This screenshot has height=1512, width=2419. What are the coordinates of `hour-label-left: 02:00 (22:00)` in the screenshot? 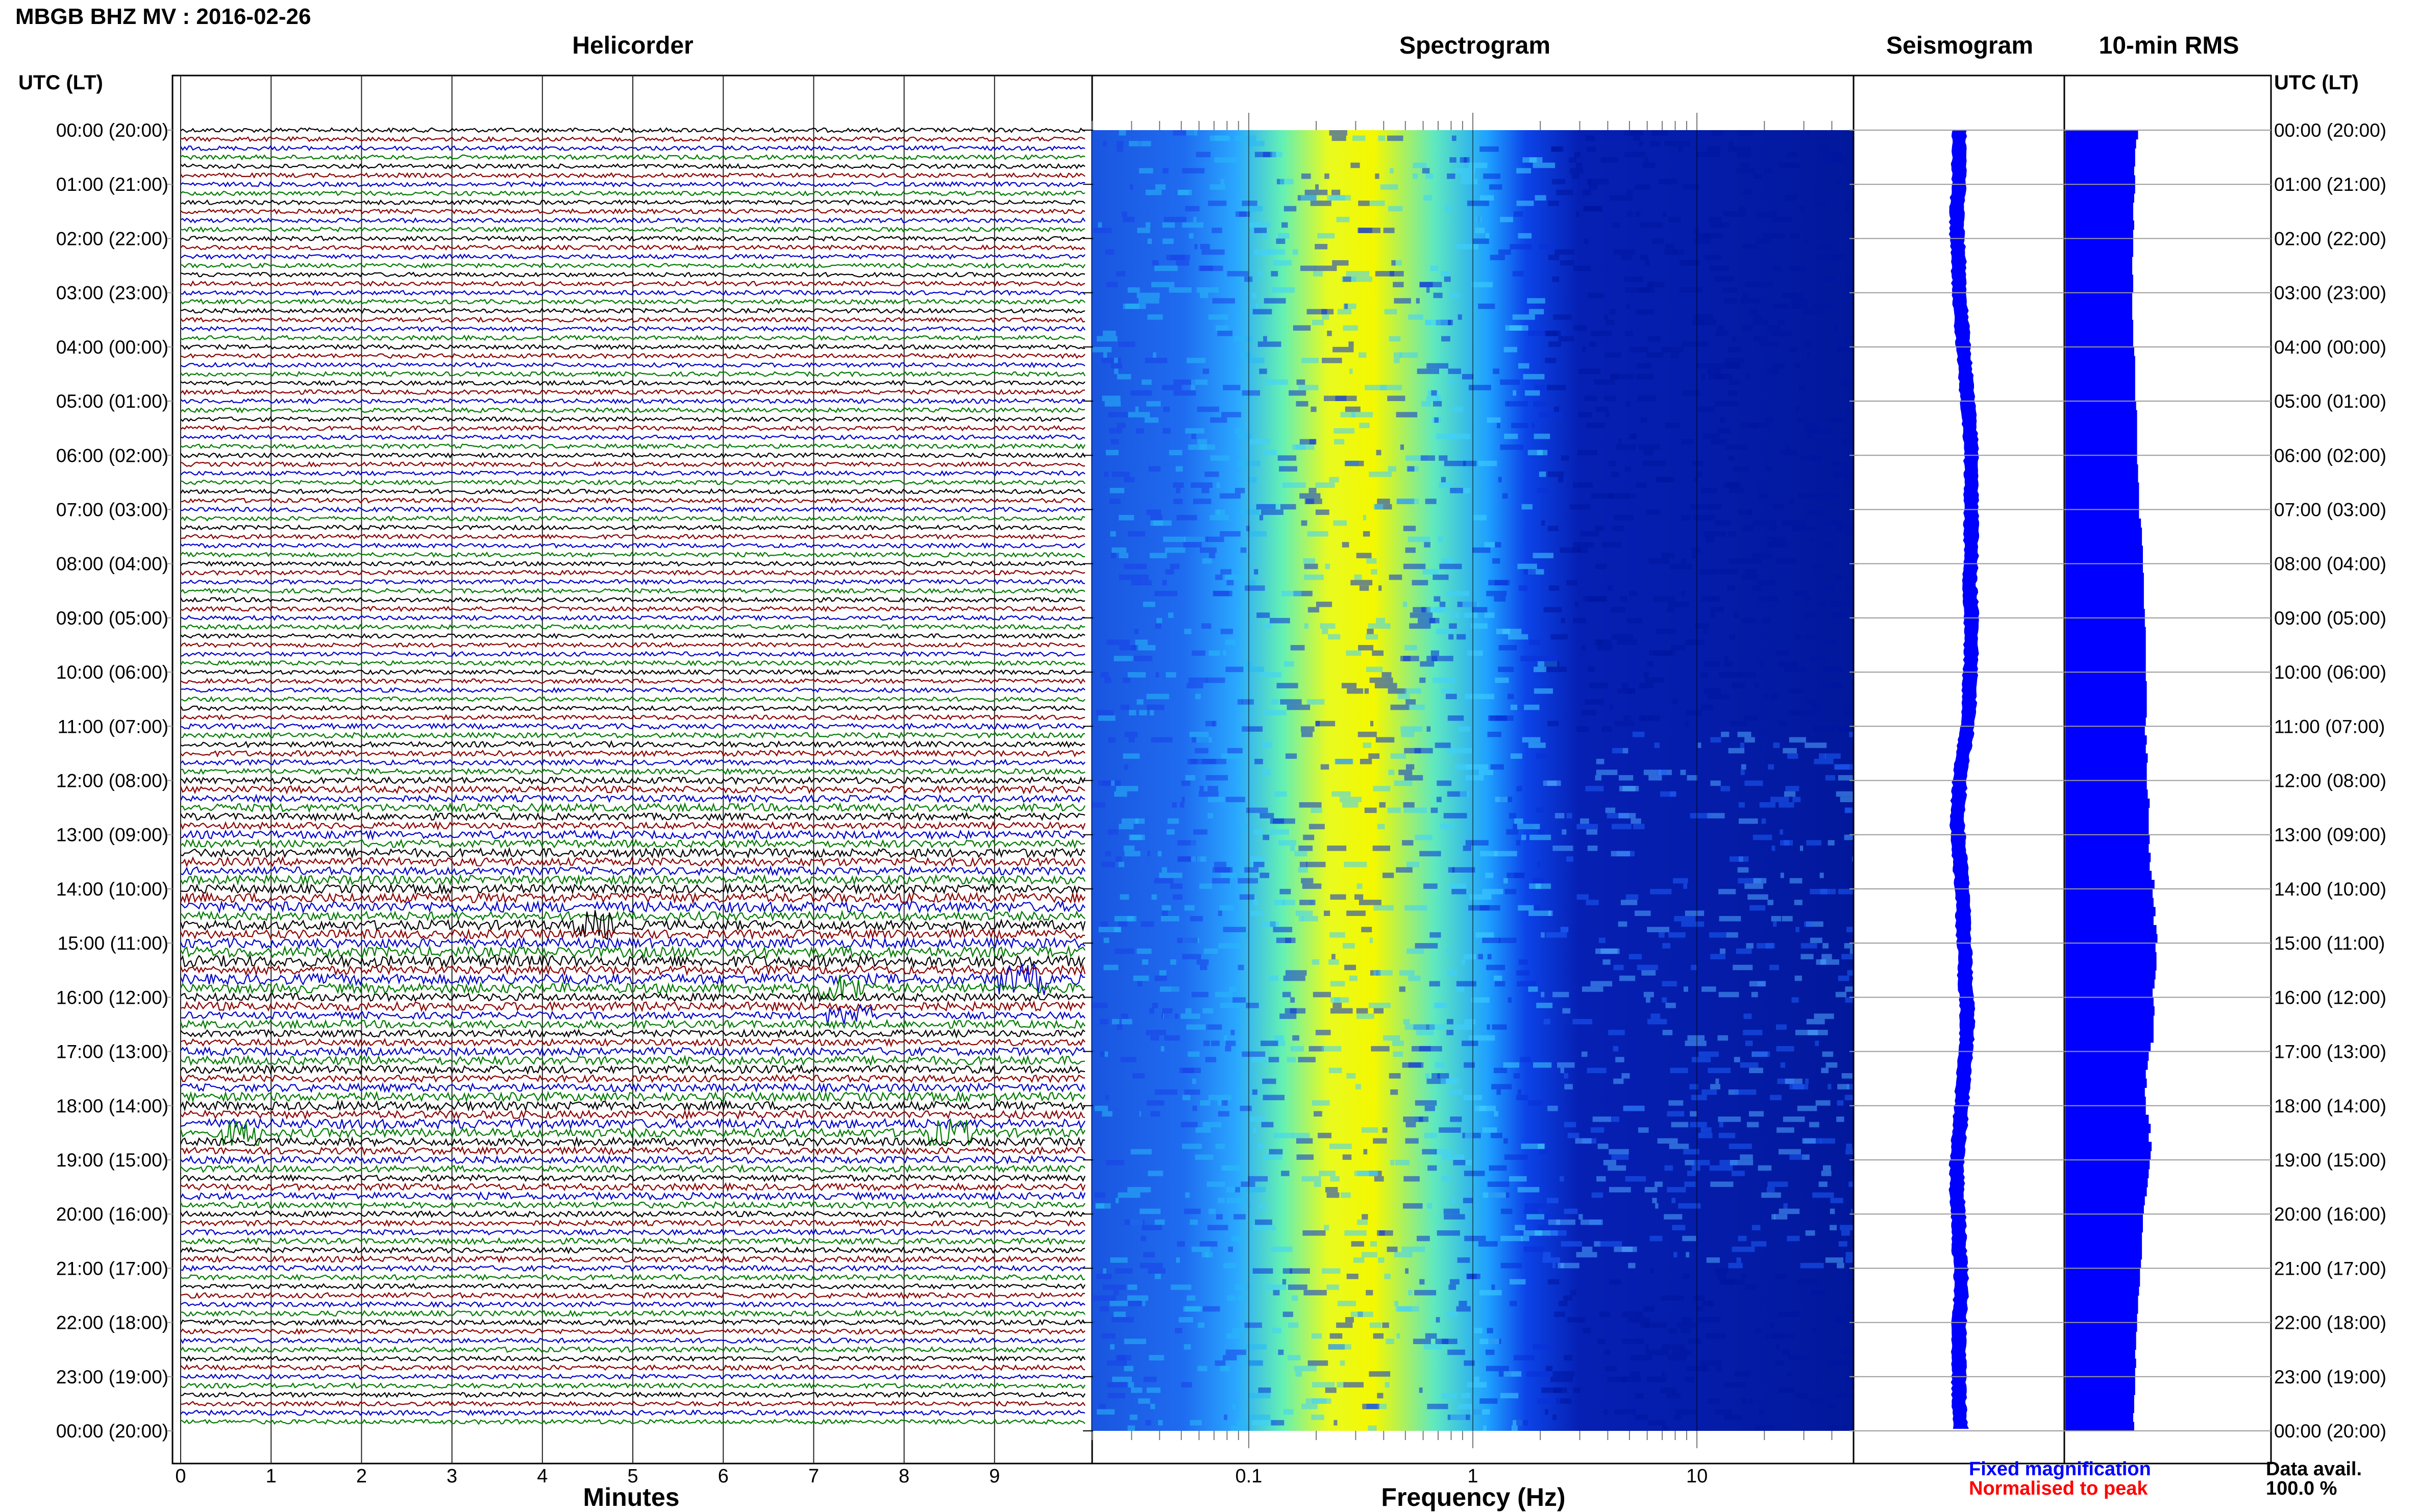 It's located at (112, 238).